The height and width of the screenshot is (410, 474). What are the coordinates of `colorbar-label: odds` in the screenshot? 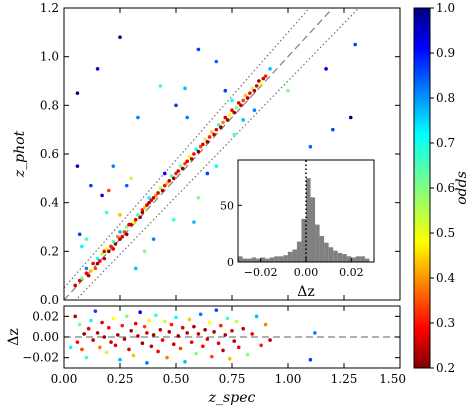 It's located at (462, 188).